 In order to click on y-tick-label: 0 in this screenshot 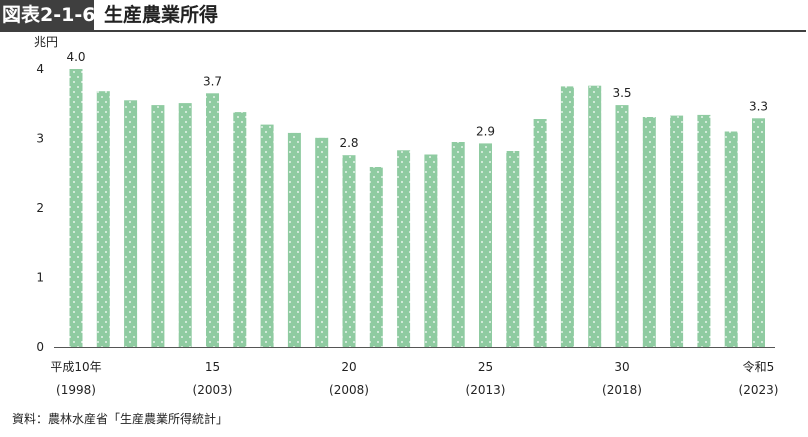, I will do `click(40, 347)`.